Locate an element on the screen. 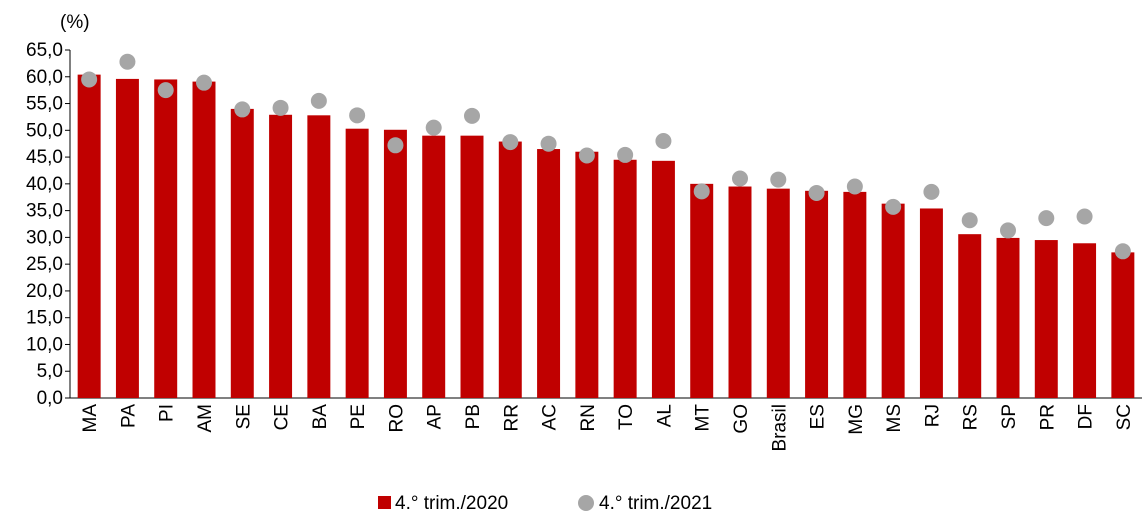  dot-es is located at coordinates (816, 192).